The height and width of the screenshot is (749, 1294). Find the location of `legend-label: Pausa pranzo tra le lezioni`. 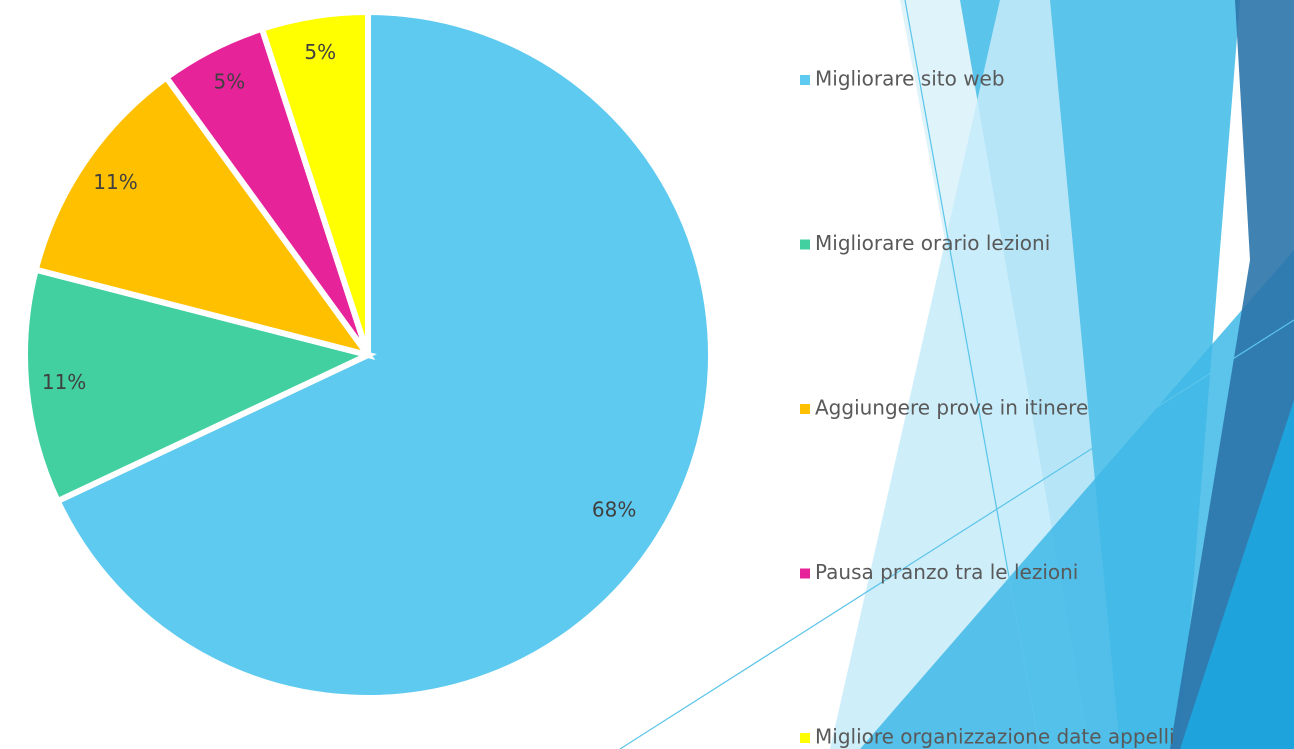

legend-label: Pausa pranzo tra le lezioni is located at coordinates (946, 572).